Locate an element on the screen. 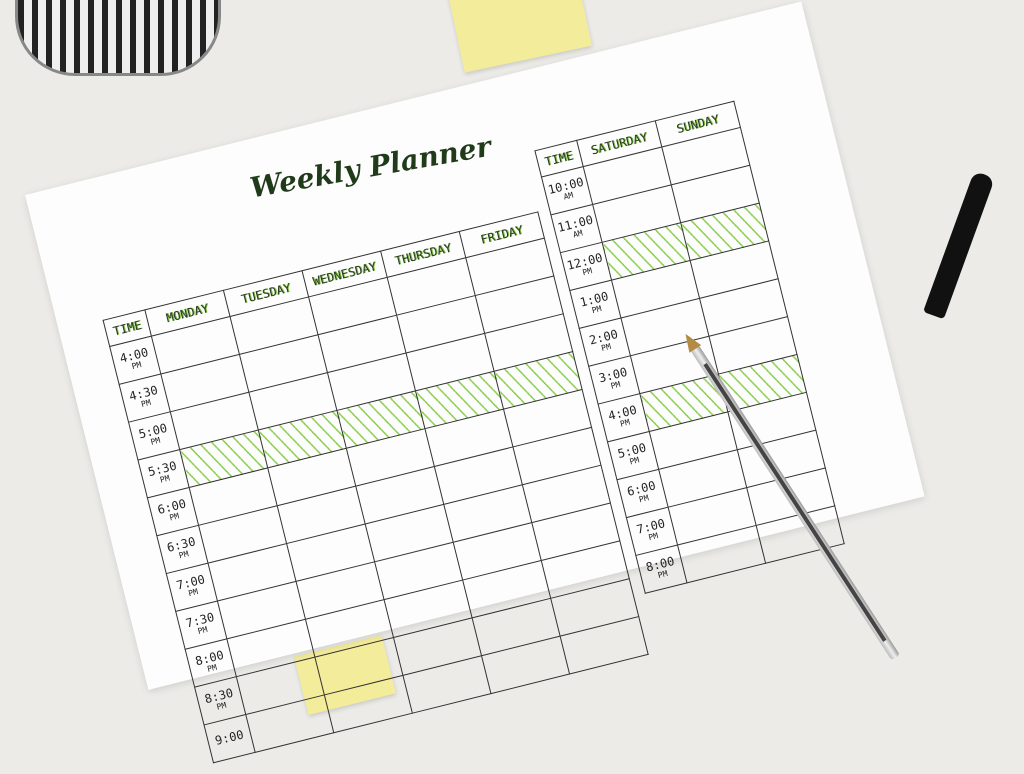 The width and height of the screenshot is (1024, 774). time-value: 9:00 is located at coordinates (229, 738).